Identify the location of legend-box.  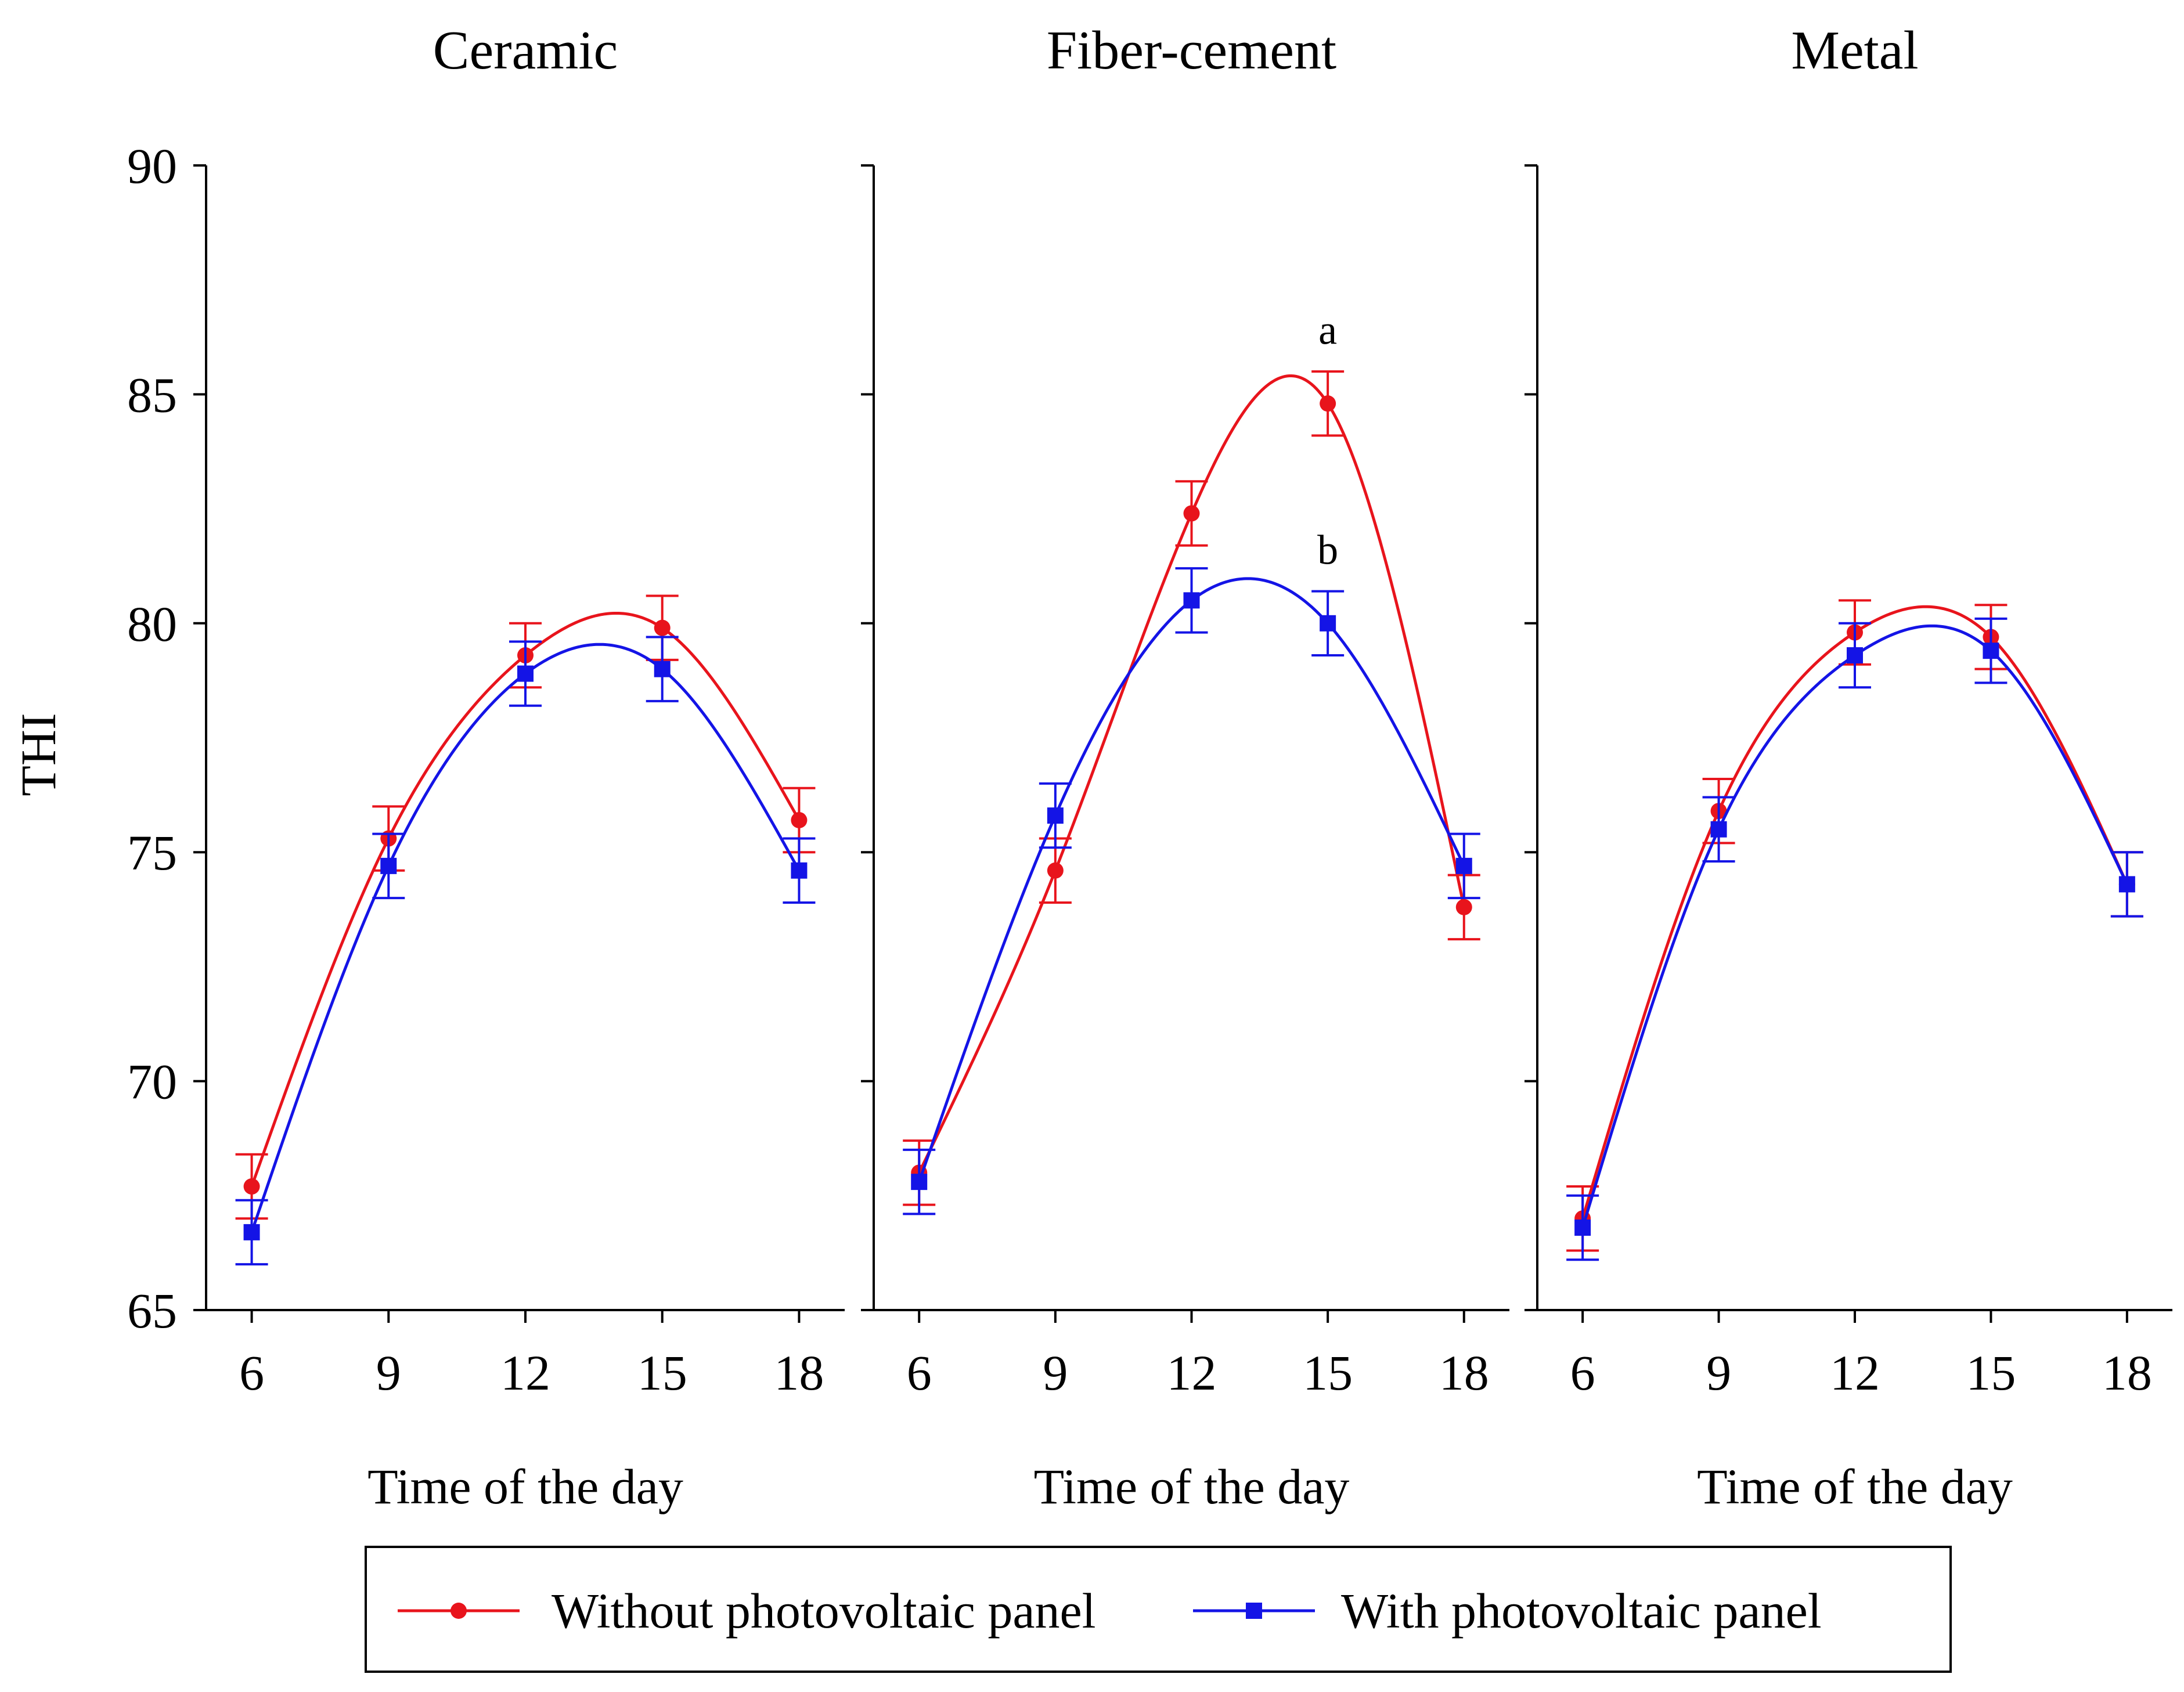
(1158, 1609).